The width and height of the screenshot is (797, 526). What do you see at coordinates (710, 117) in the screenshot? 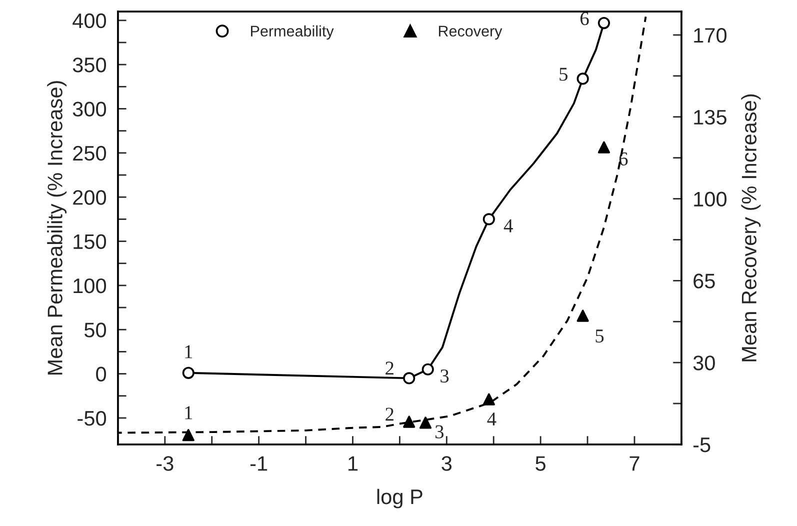
I see `y2-tick-label: 135` at bounding box center [710, 117].